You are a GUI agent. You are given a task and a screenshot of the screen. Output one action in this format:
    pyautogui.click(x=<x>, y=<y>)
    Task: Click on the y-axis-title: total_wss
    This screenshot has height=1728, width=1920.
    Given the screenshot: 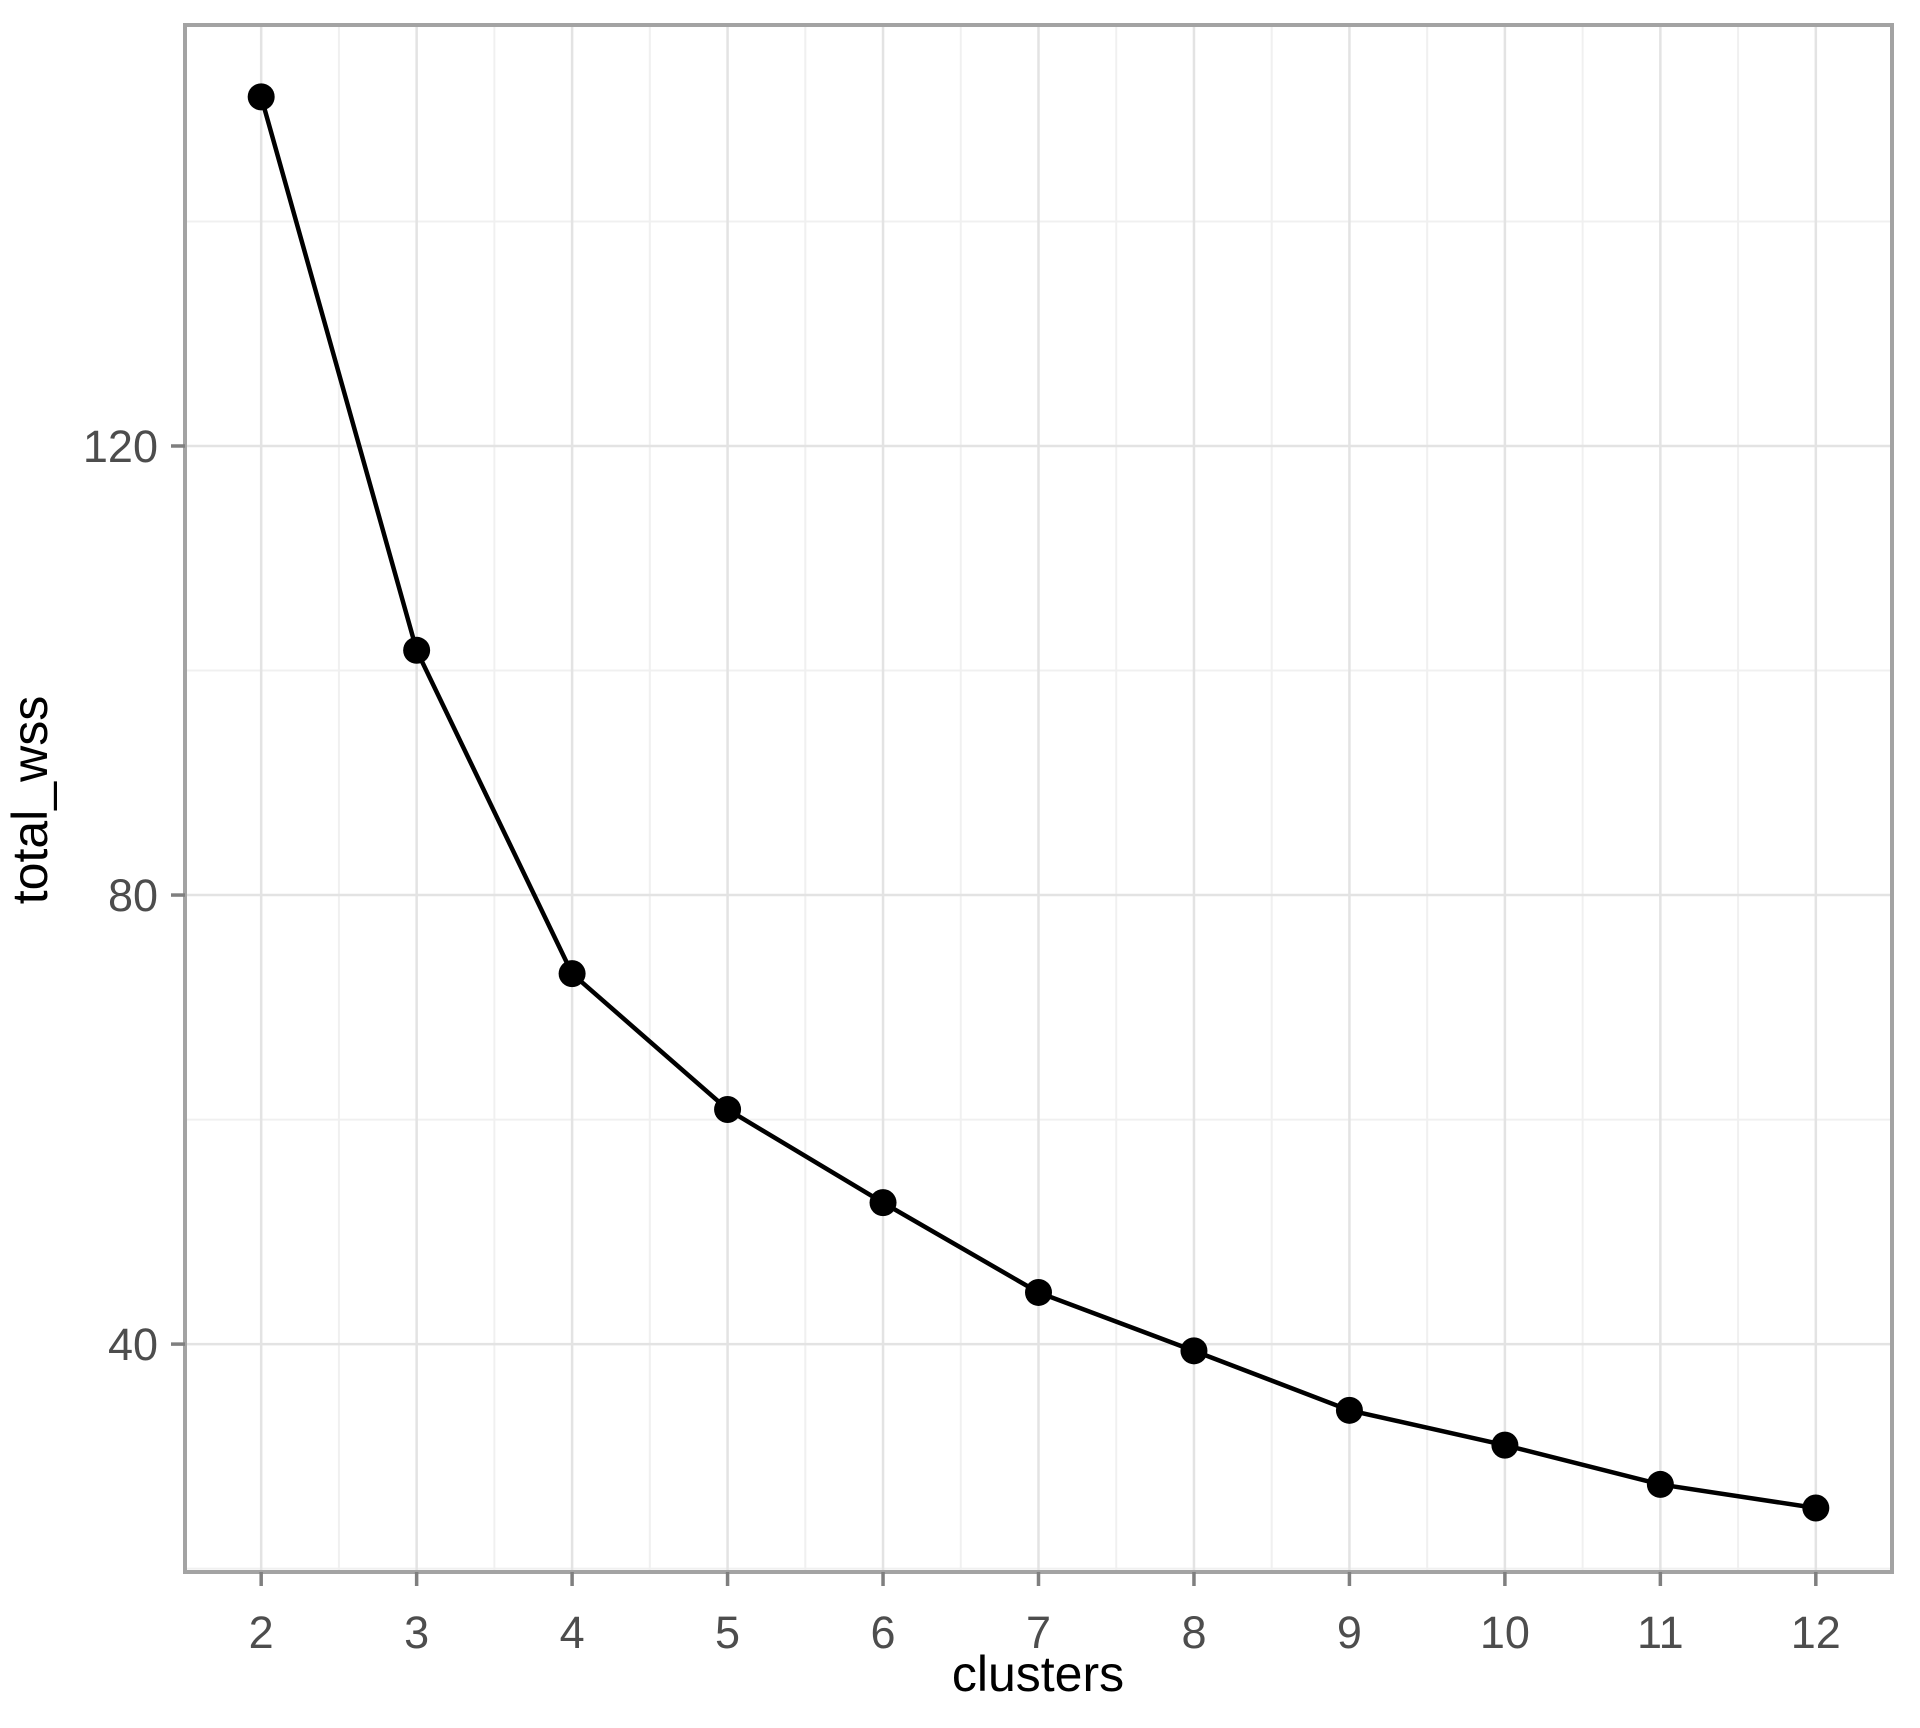 What is the action you would take?
    pyautogui.click(x=30, y=800)
    